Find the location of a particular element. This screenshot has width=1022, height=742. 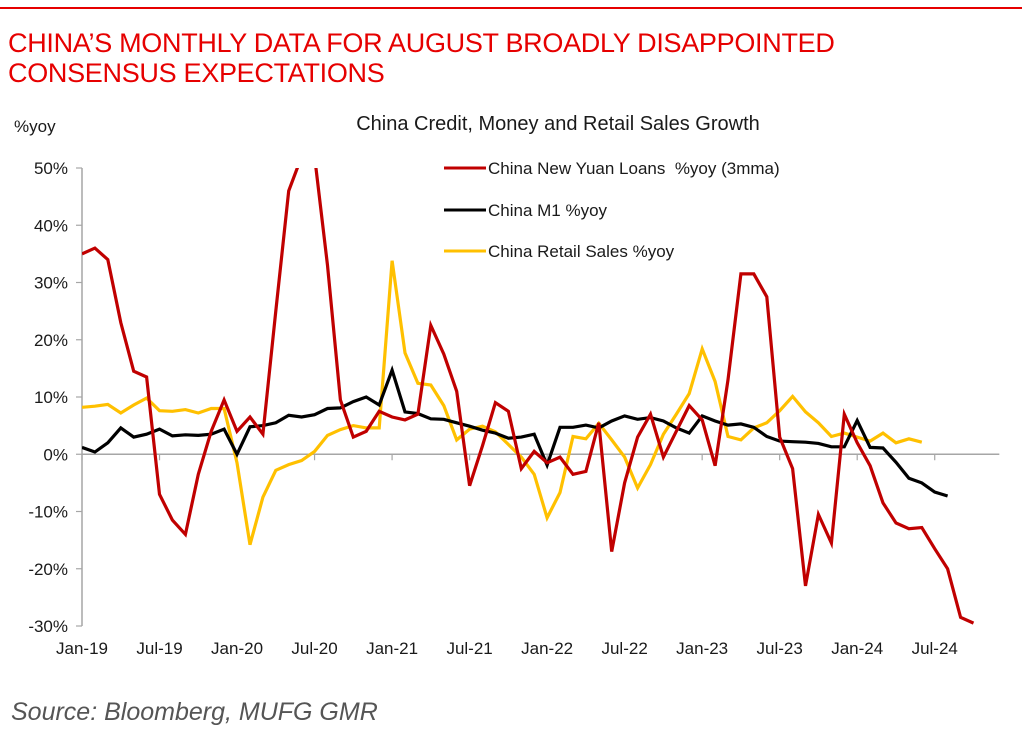

x-tick-label: Jan-21 is located at coordinates (392, 648).